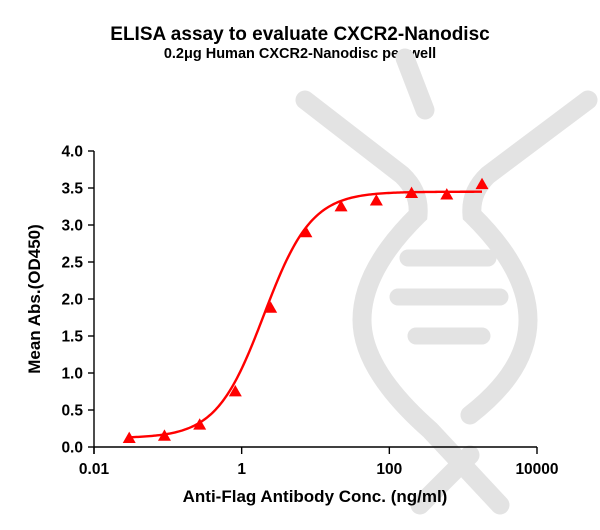 The width and height of the screenshot is (600, 530). I want to click on y-tick-label: 0.5, so click(72, 411).